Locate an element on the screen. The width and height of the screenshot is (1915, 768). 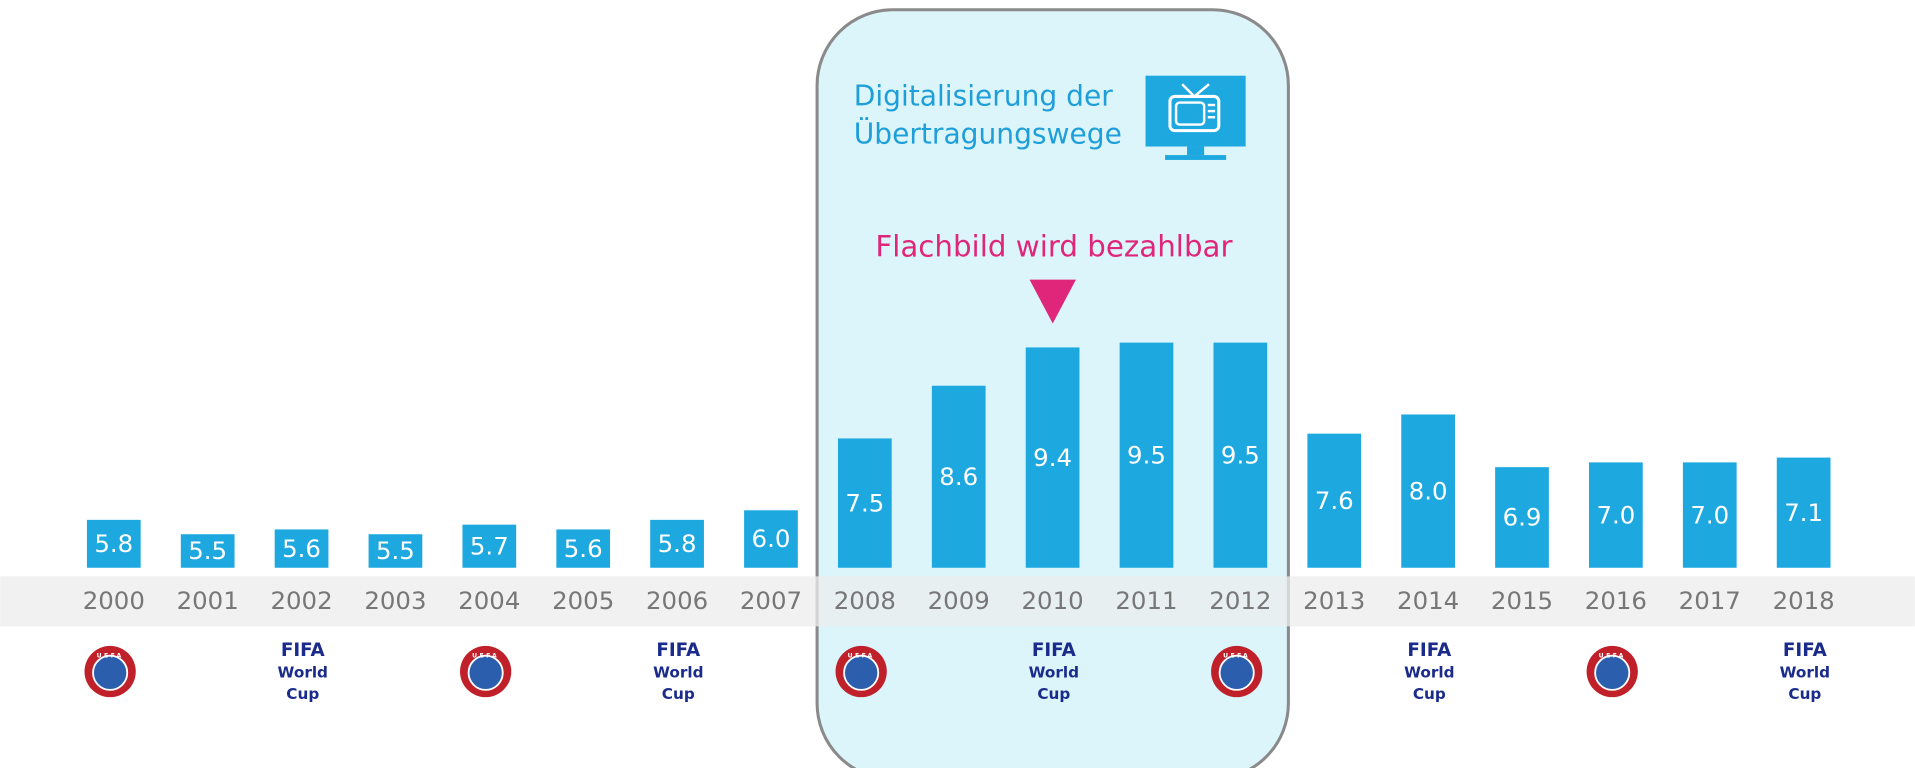
value-label: 7.5 is located at coordinates (864, 502).